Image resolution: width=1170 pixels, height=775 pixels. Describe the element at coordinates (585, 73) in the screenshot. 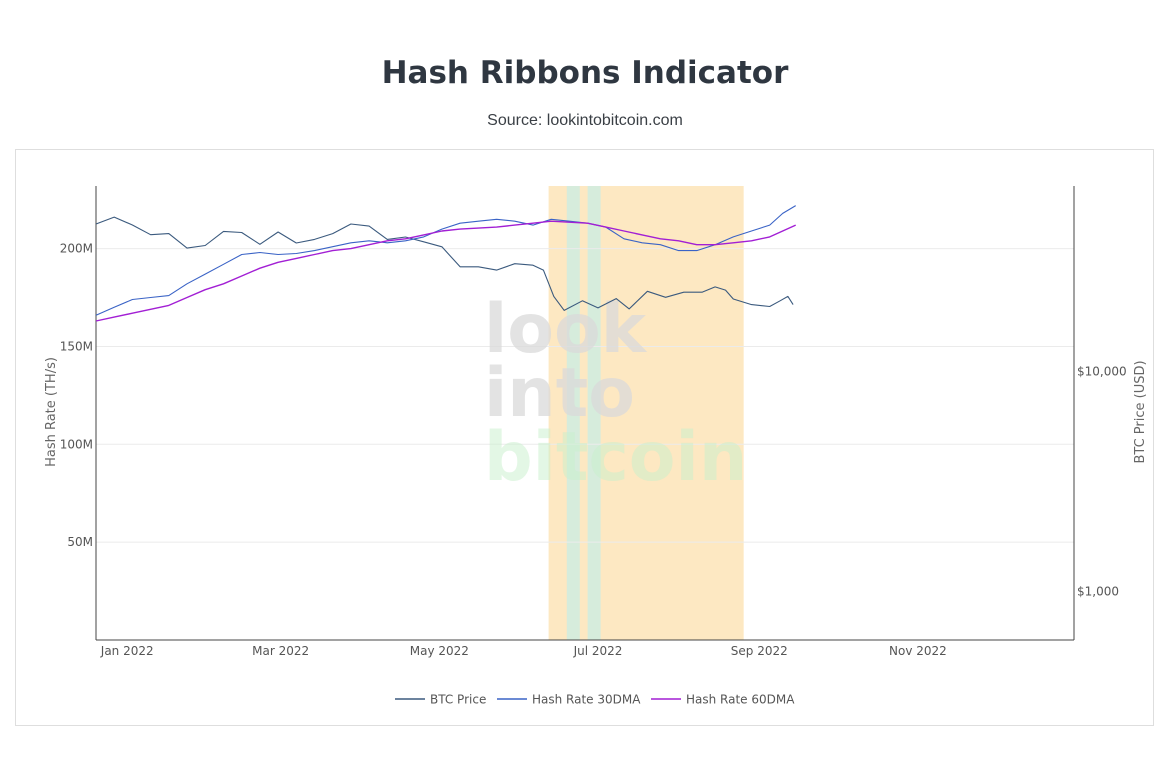

I see `chart-title: Hash Ribbons Indicator` at that location.